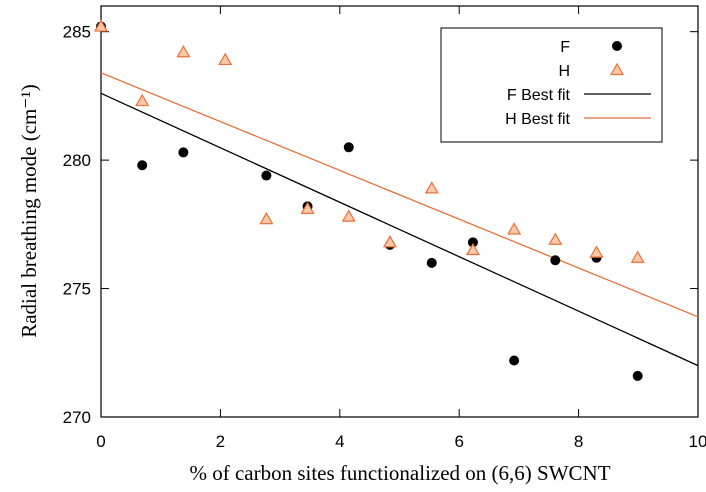 This screenshot has height=492, width=706. Describe the element at coordinates (551, 85) in the screenshot. I see `legend-box` at that location.